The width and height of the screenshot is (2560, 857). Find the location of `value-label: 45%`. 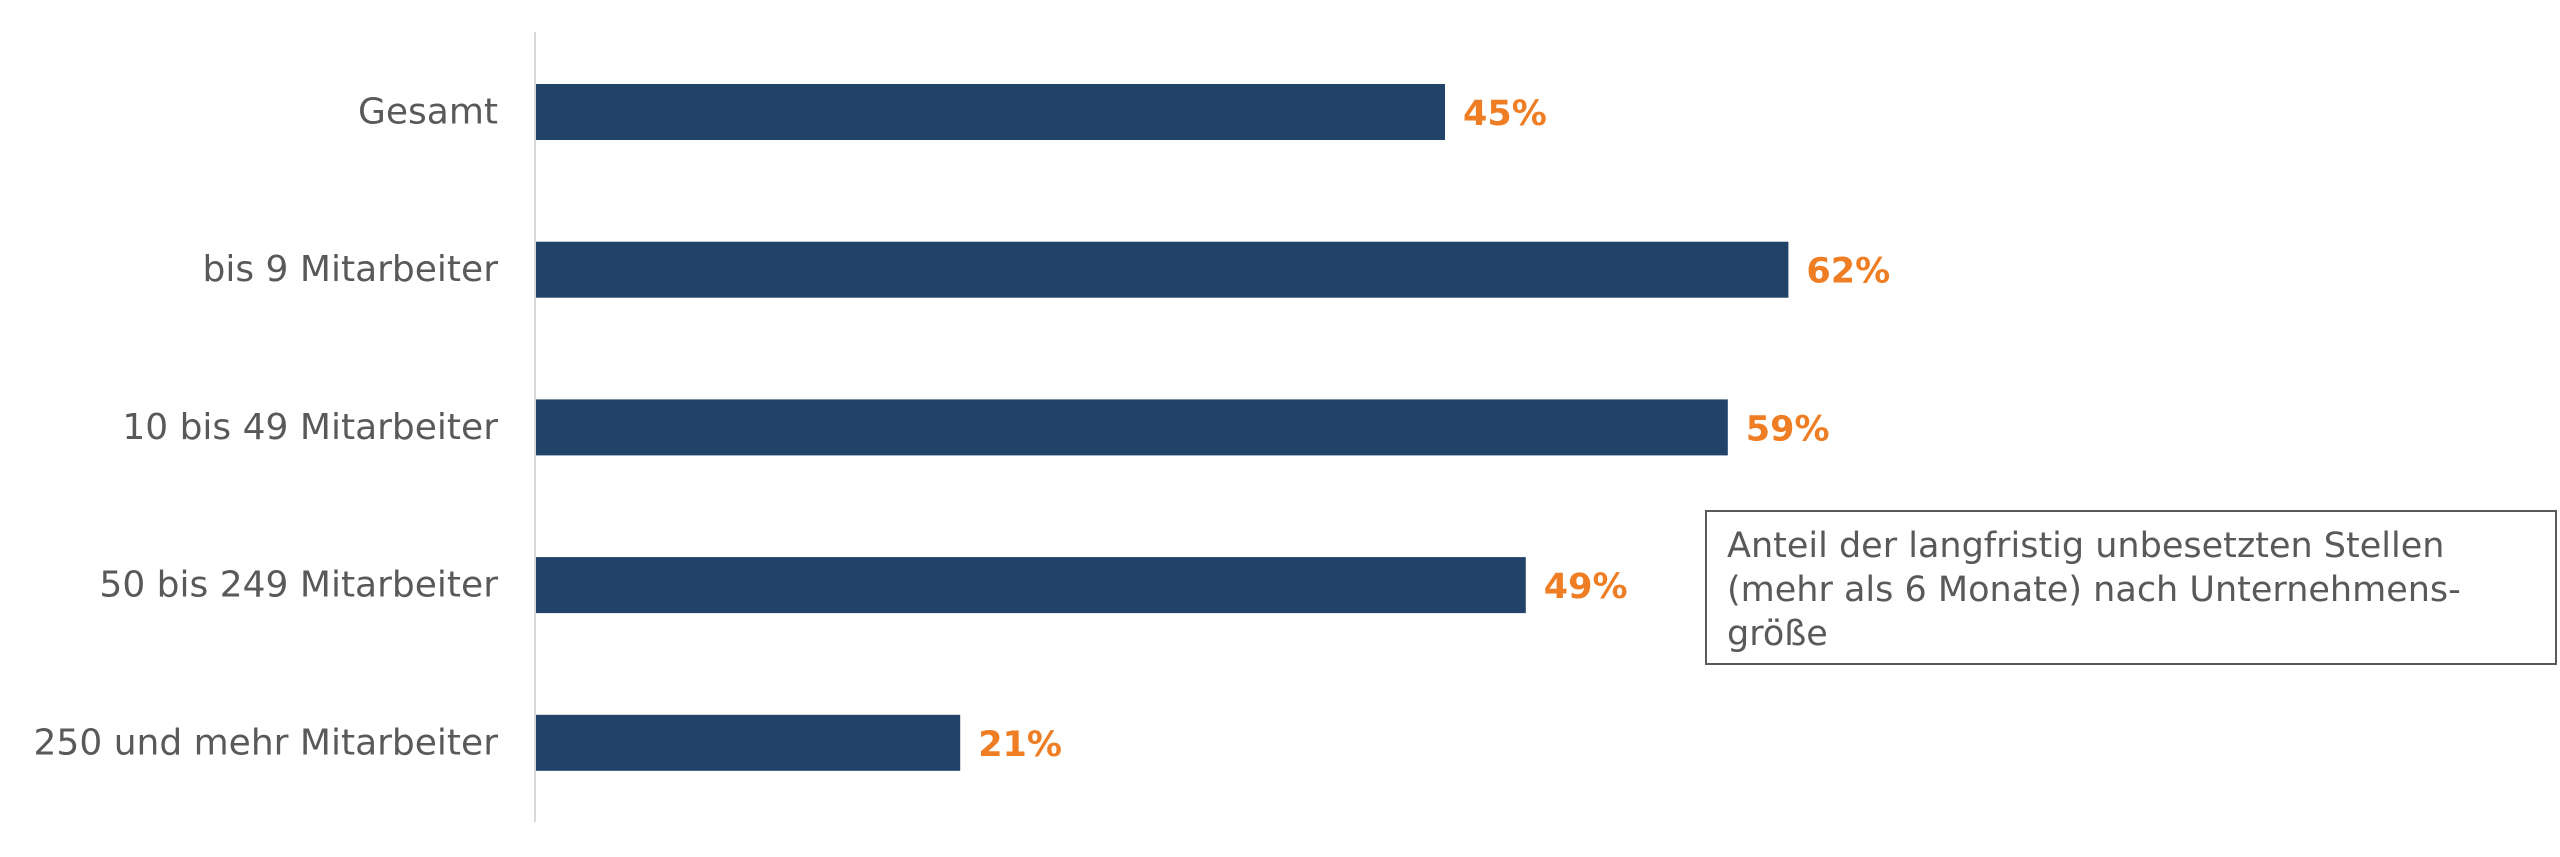

value-label: 45% is located at coordinates (1505, 114).